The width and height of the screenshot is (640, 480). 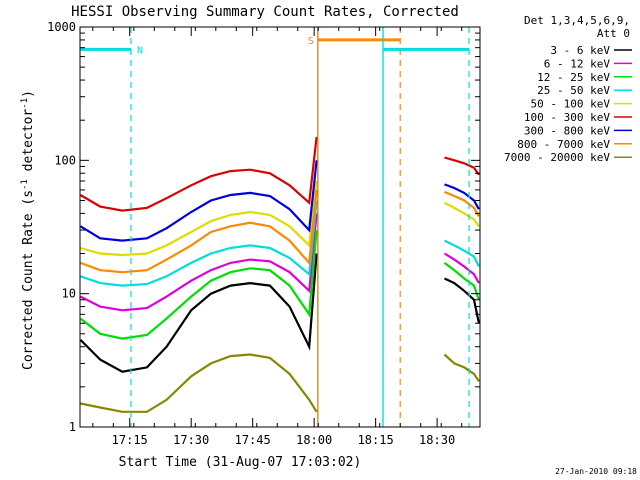 I want to click on legend-header-line: Att 0, so click(x=613, y=33).